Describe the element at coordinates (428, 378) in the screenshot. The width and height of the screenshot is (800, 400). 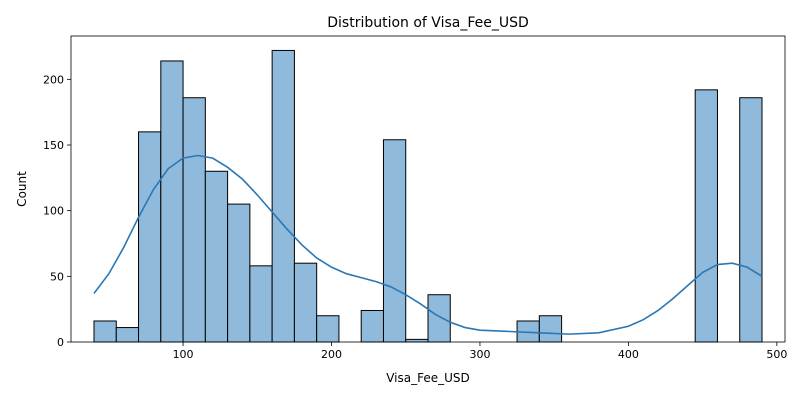
I see `x-axis-label: Visa_Fee_USD` at that location.